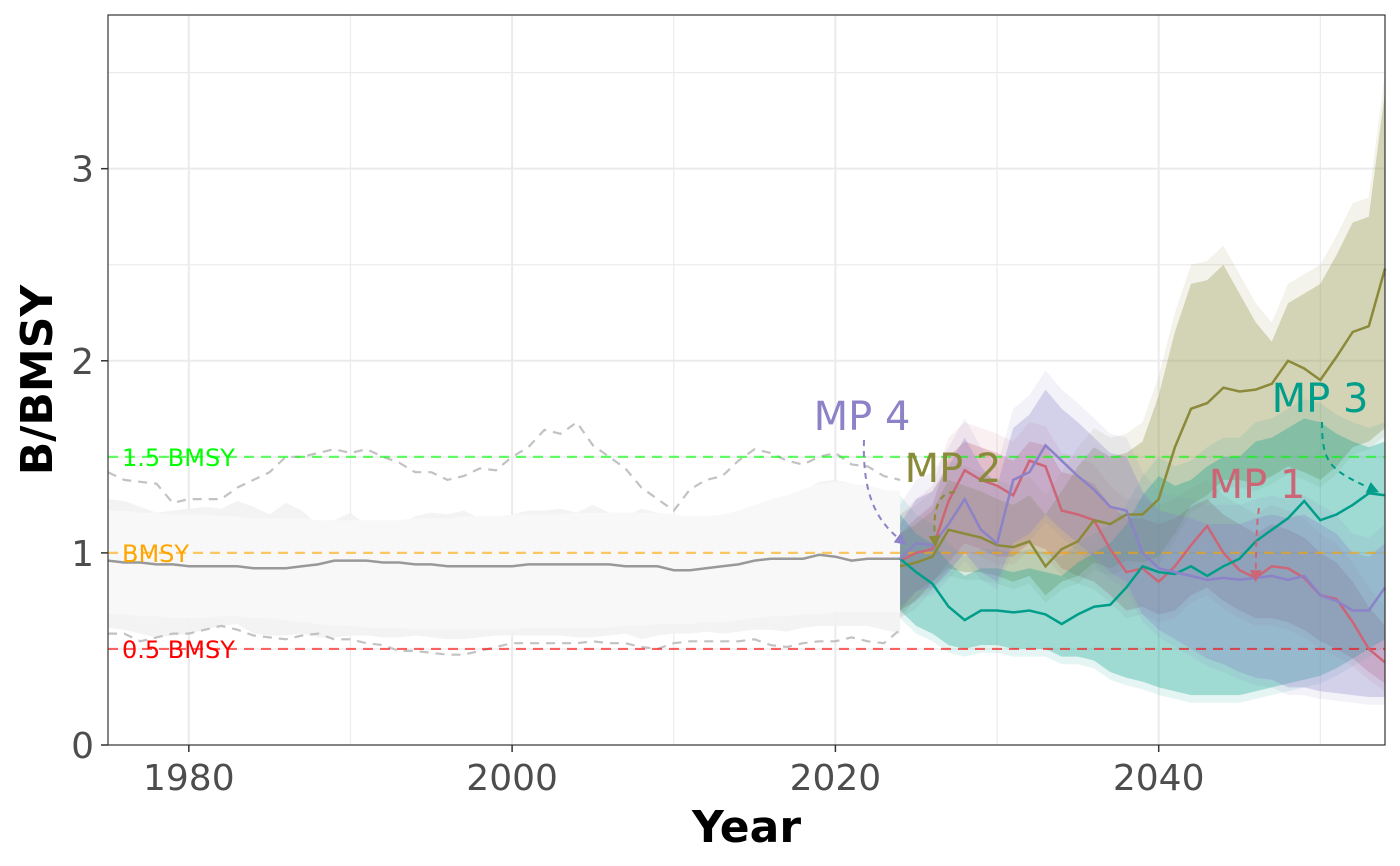  I want to click on y-tick-label: 1, so click(82, 554).